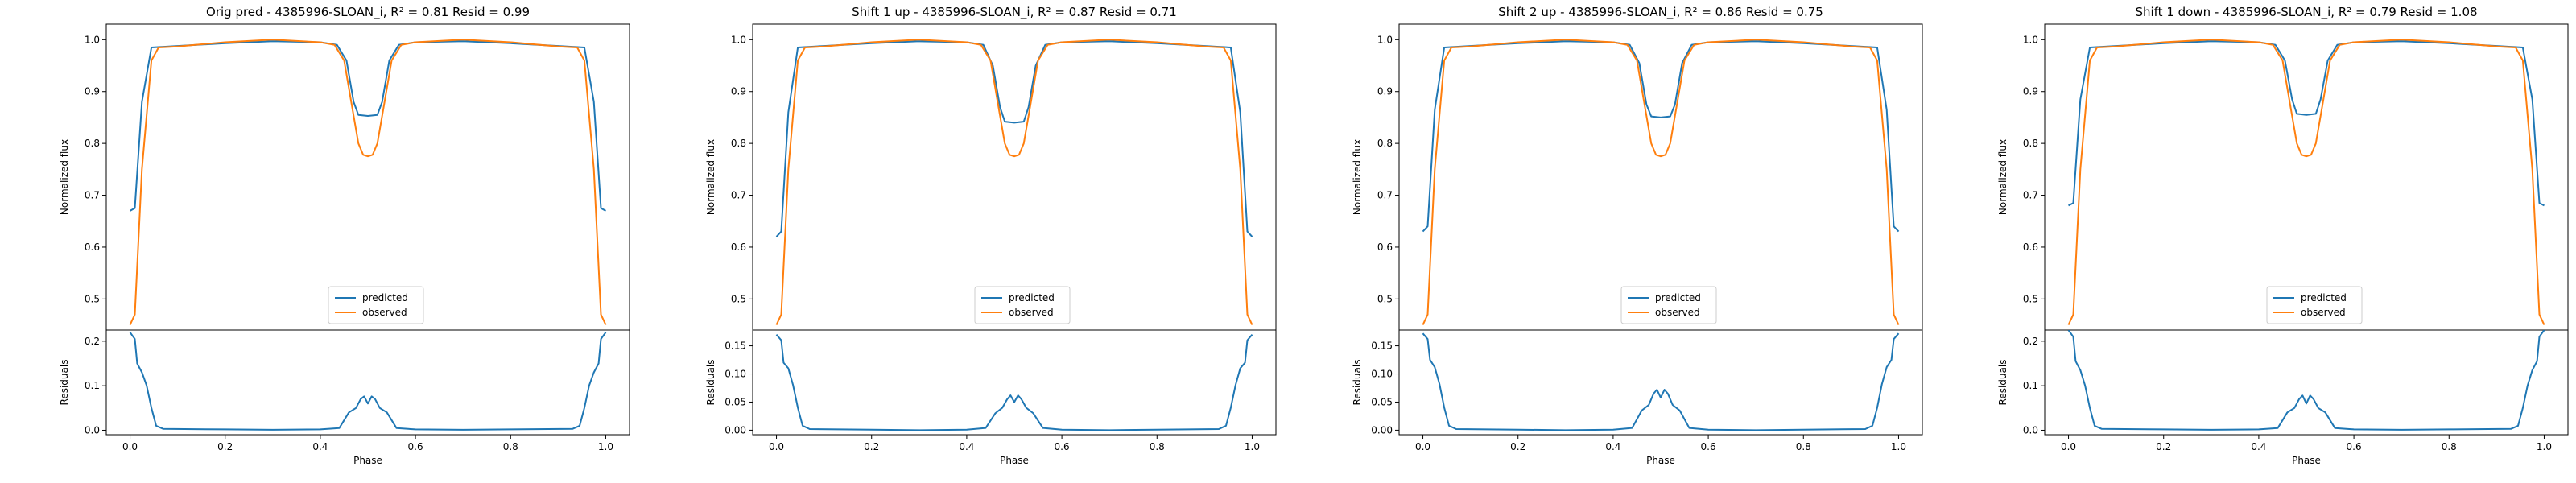 This screenshot has width=2576, height=483. I want to click on residual-y-tick-label: 0.10, so click(1382, 374).